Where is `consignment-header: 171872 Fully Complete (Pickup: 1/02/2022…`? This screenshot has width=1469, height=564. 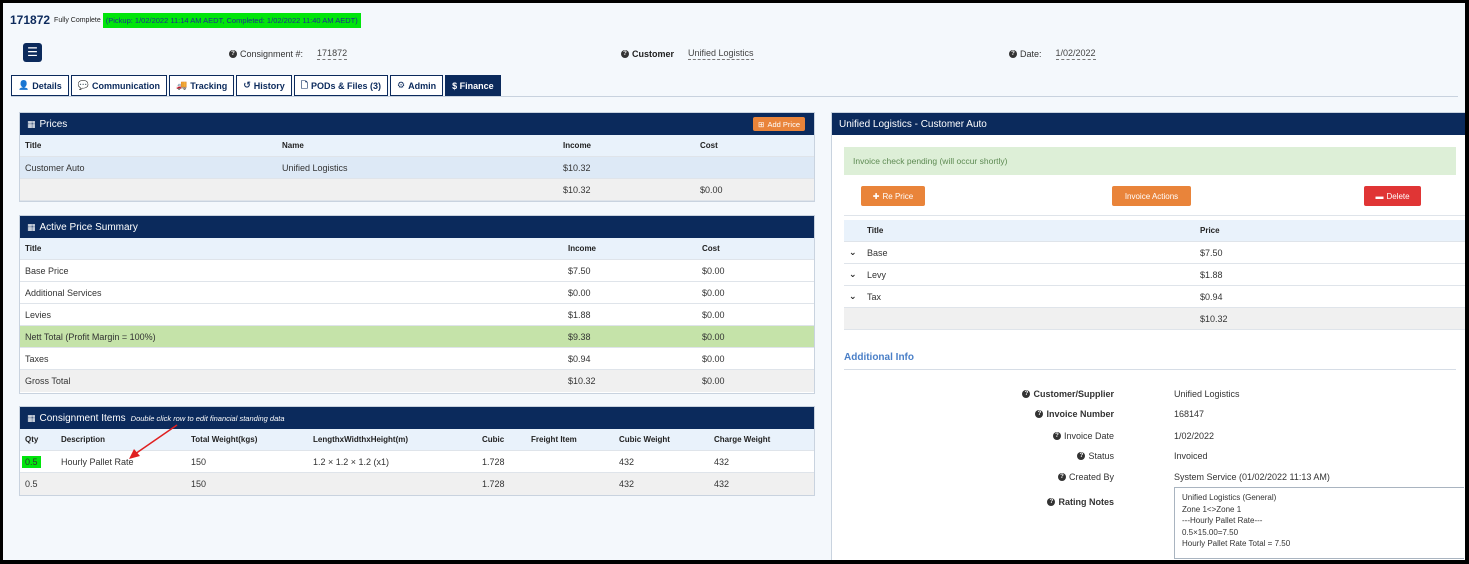 consignment-header: 171872 Fully Complete (Pickup: 1/02/2022… is located at coordinates (185, 20).